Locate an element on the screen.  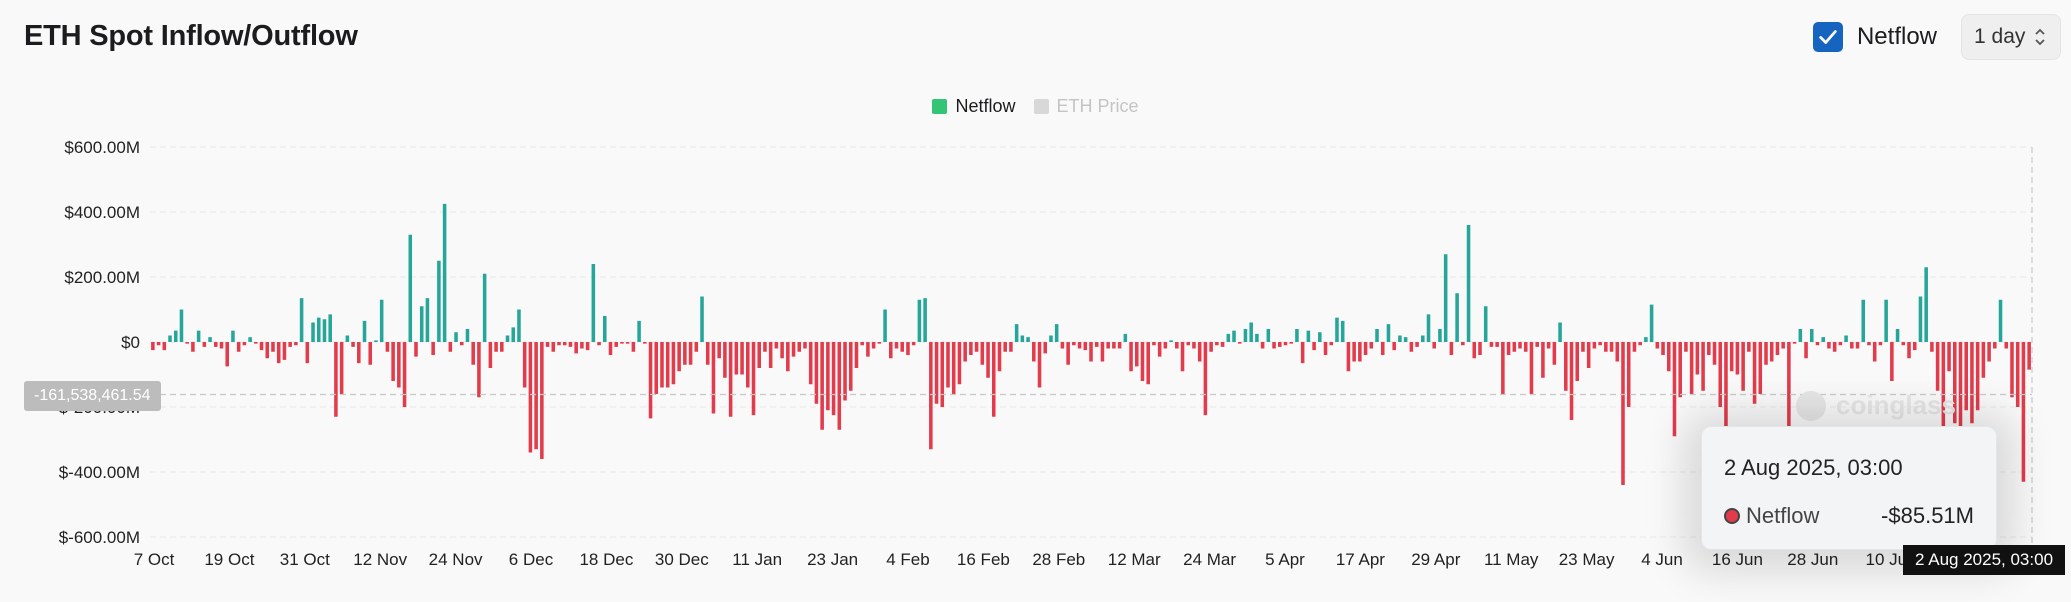
chart-controls: Netflow 1 day is located at coordinates (1936, 37).